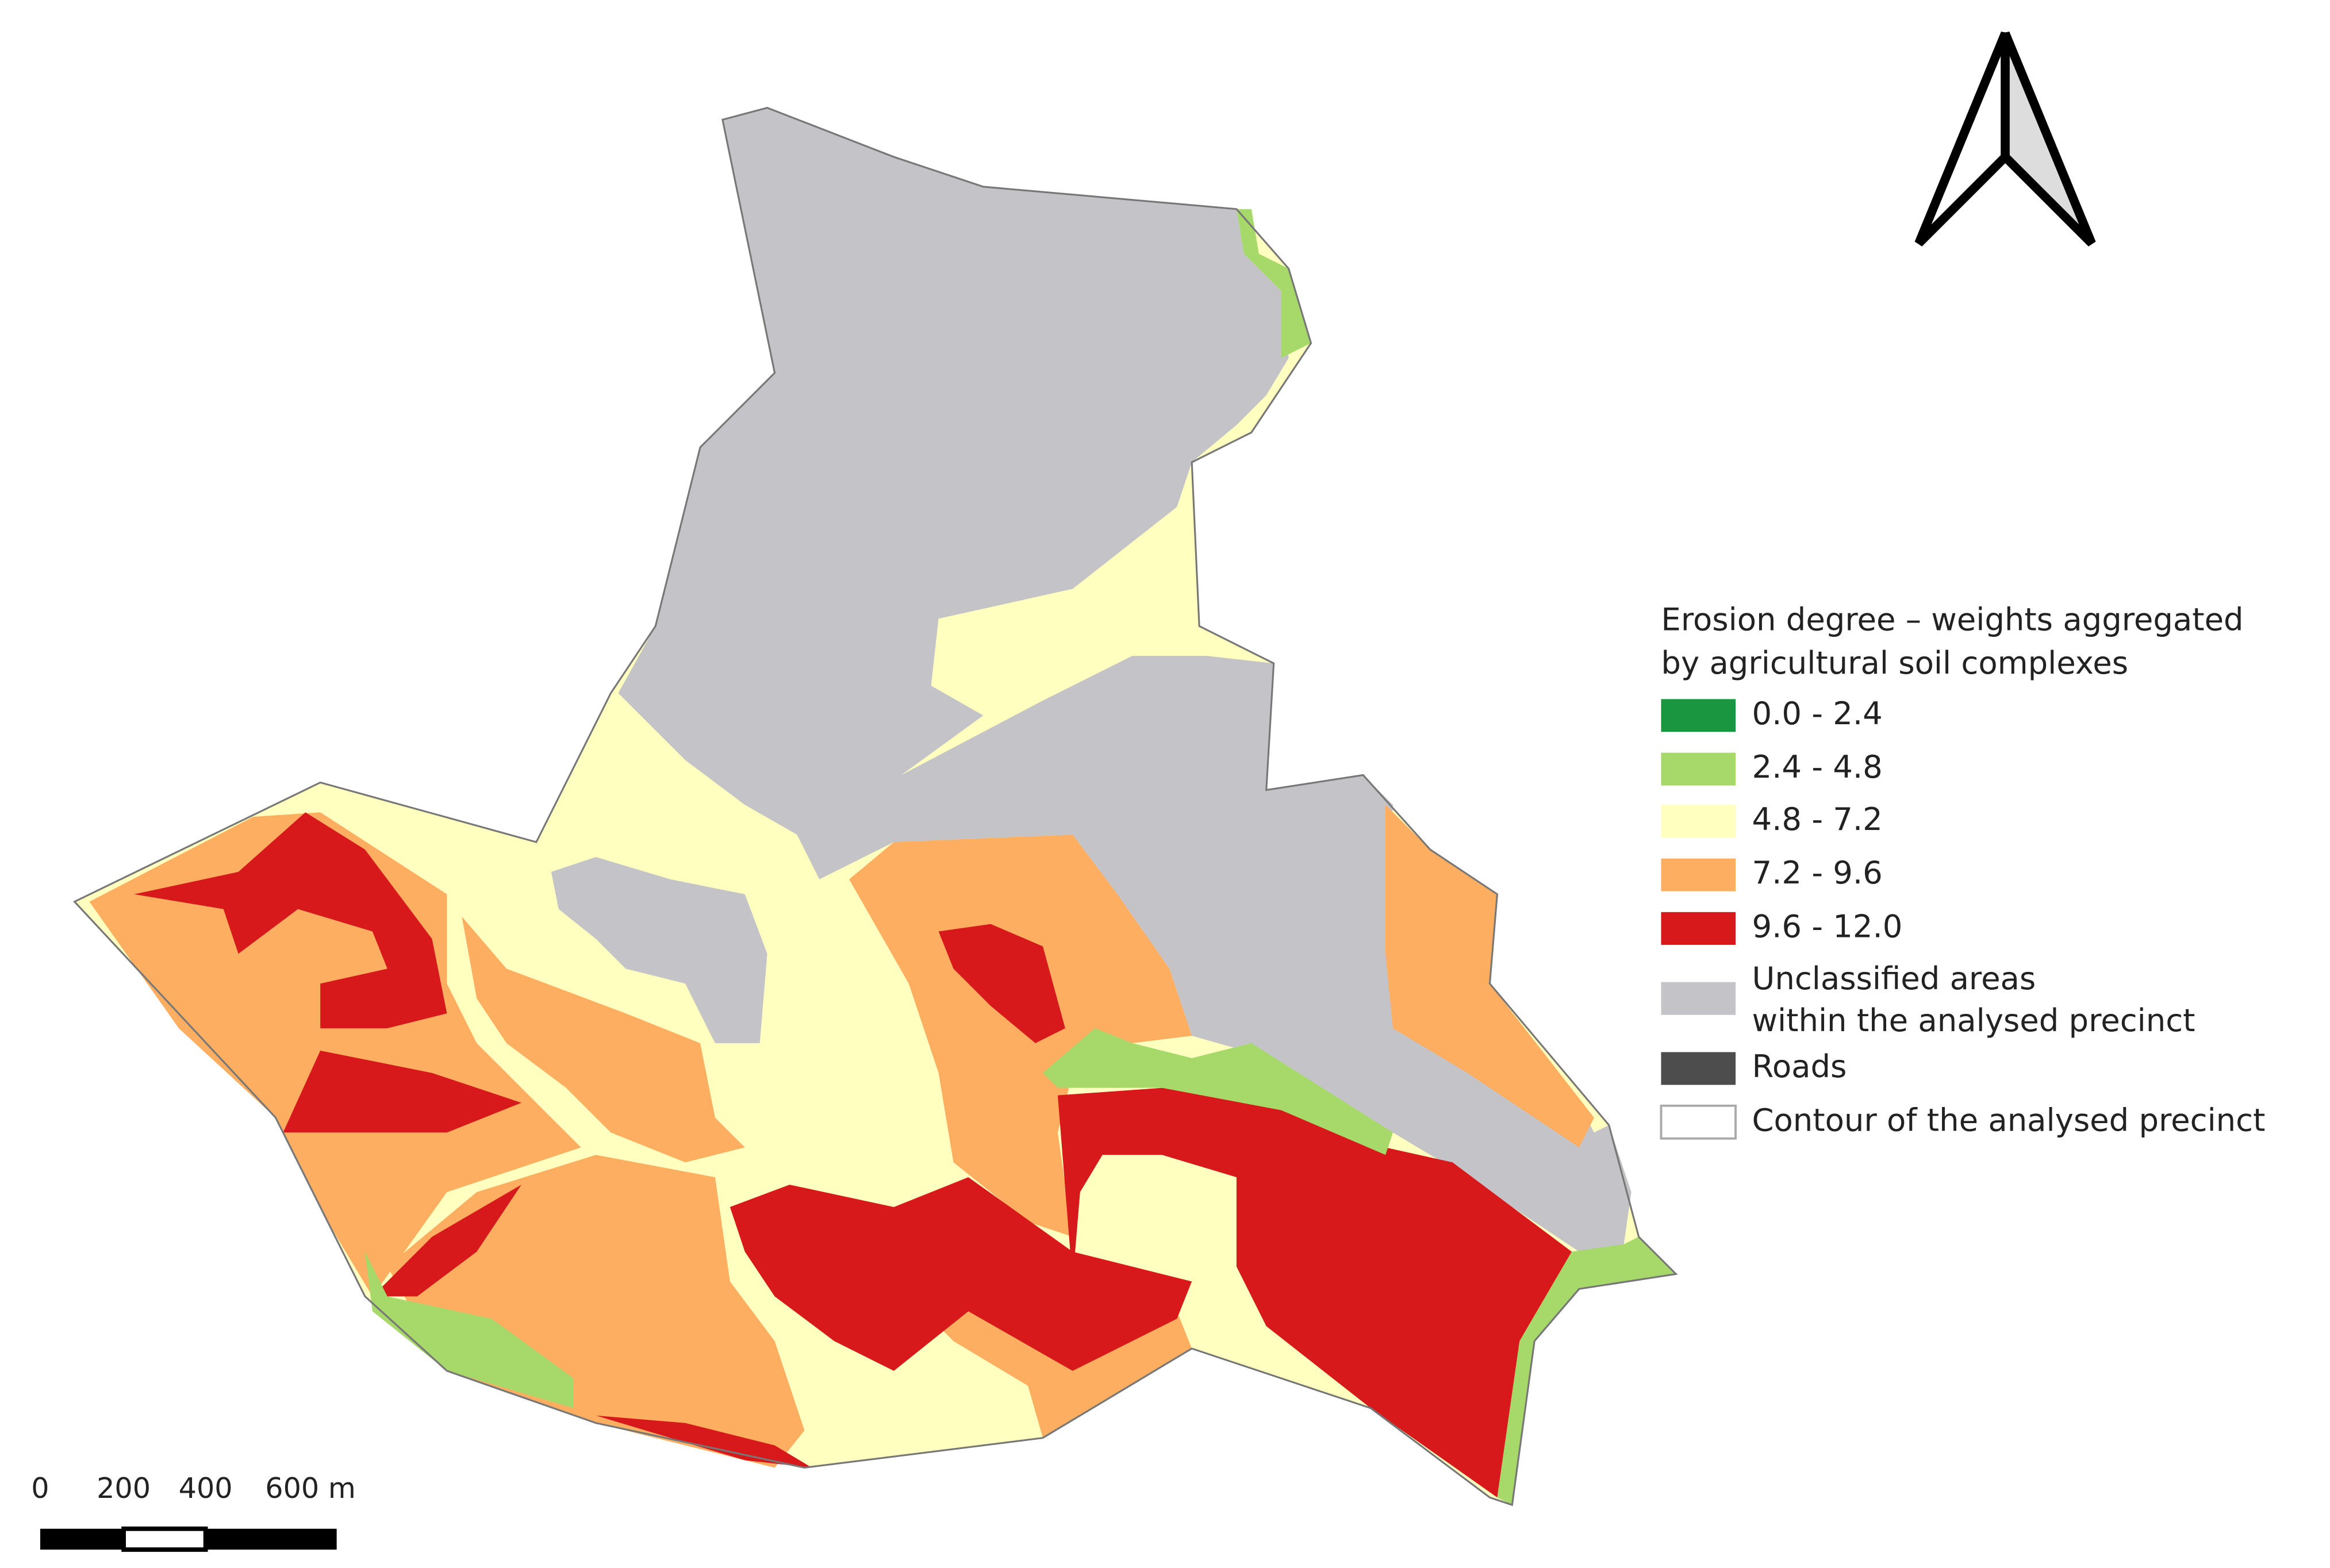 This screenshot has height=1568, width=2330. What do you see at coordinates (310, 1488) in the screenshot?
I see `scale-label: 600 m` at bounding box center [310, 1488].